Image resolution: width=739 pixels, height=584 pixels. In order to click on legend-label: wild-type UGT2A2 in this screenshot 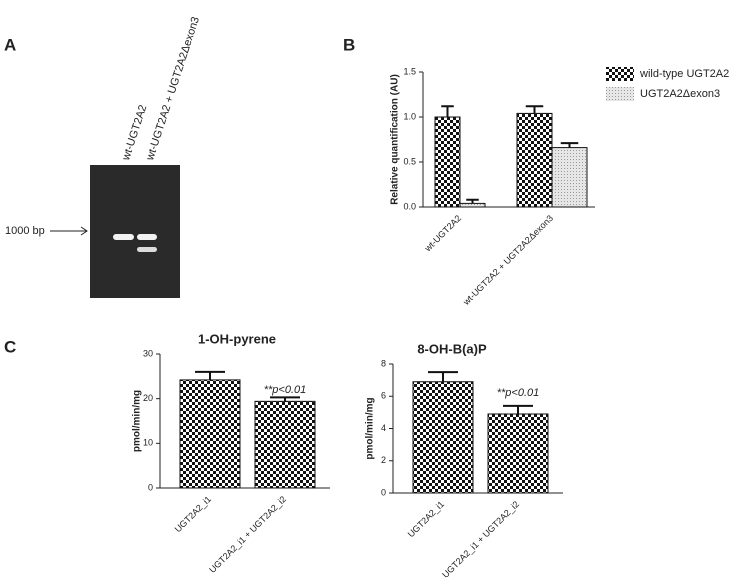, I will do `click(684, 74)`.